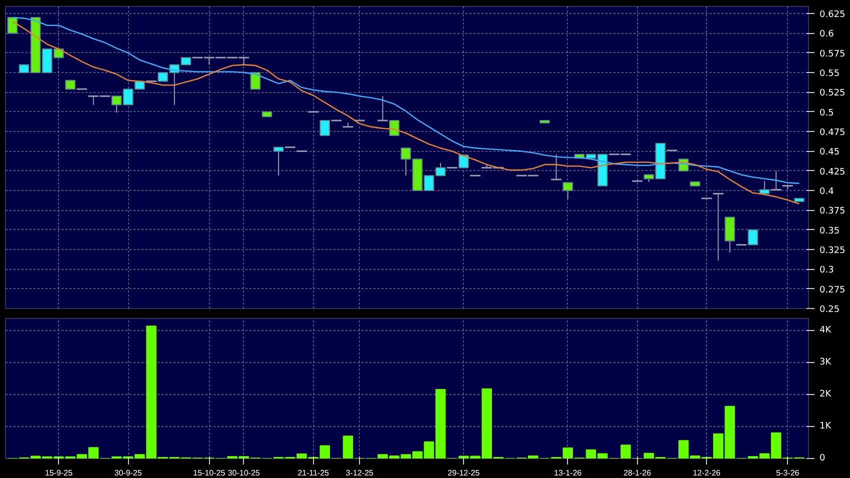 The width and height of the screenshot is (850, 478). What do you see at coordinates (59, 473) in the screenshot?
I see `x-tick-label: 15-9-25` at bounding box center [59, 473].